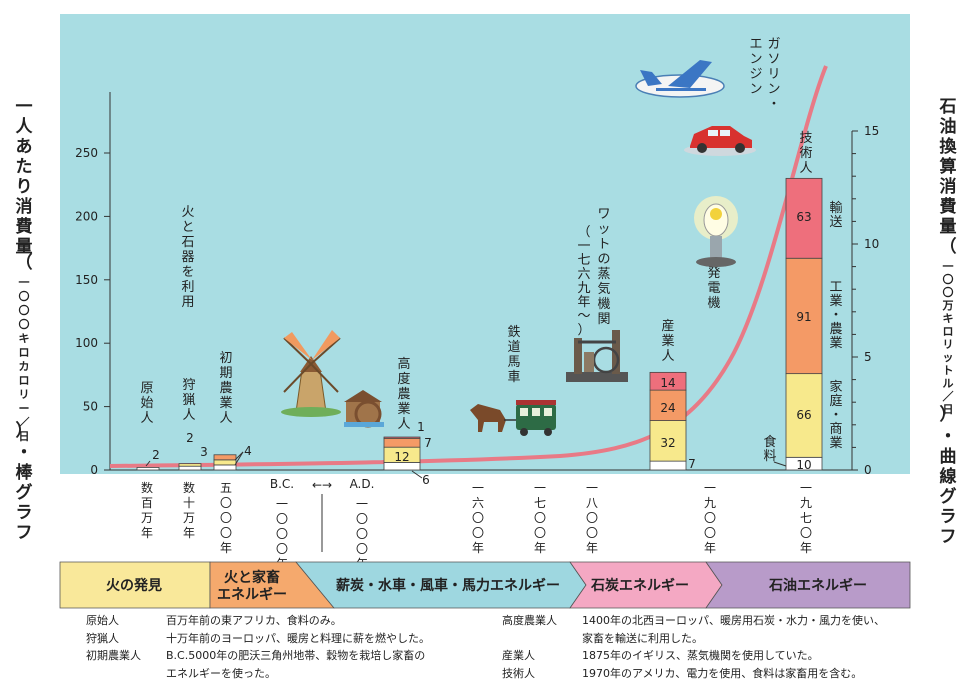 This screenshot has height=684, width=976. What do you see at coordinates (448, 585) in the screenshot?
I see `era-label: 薪炭・水車・風車・馬力エネルギー` at bounding box center [448, 585].